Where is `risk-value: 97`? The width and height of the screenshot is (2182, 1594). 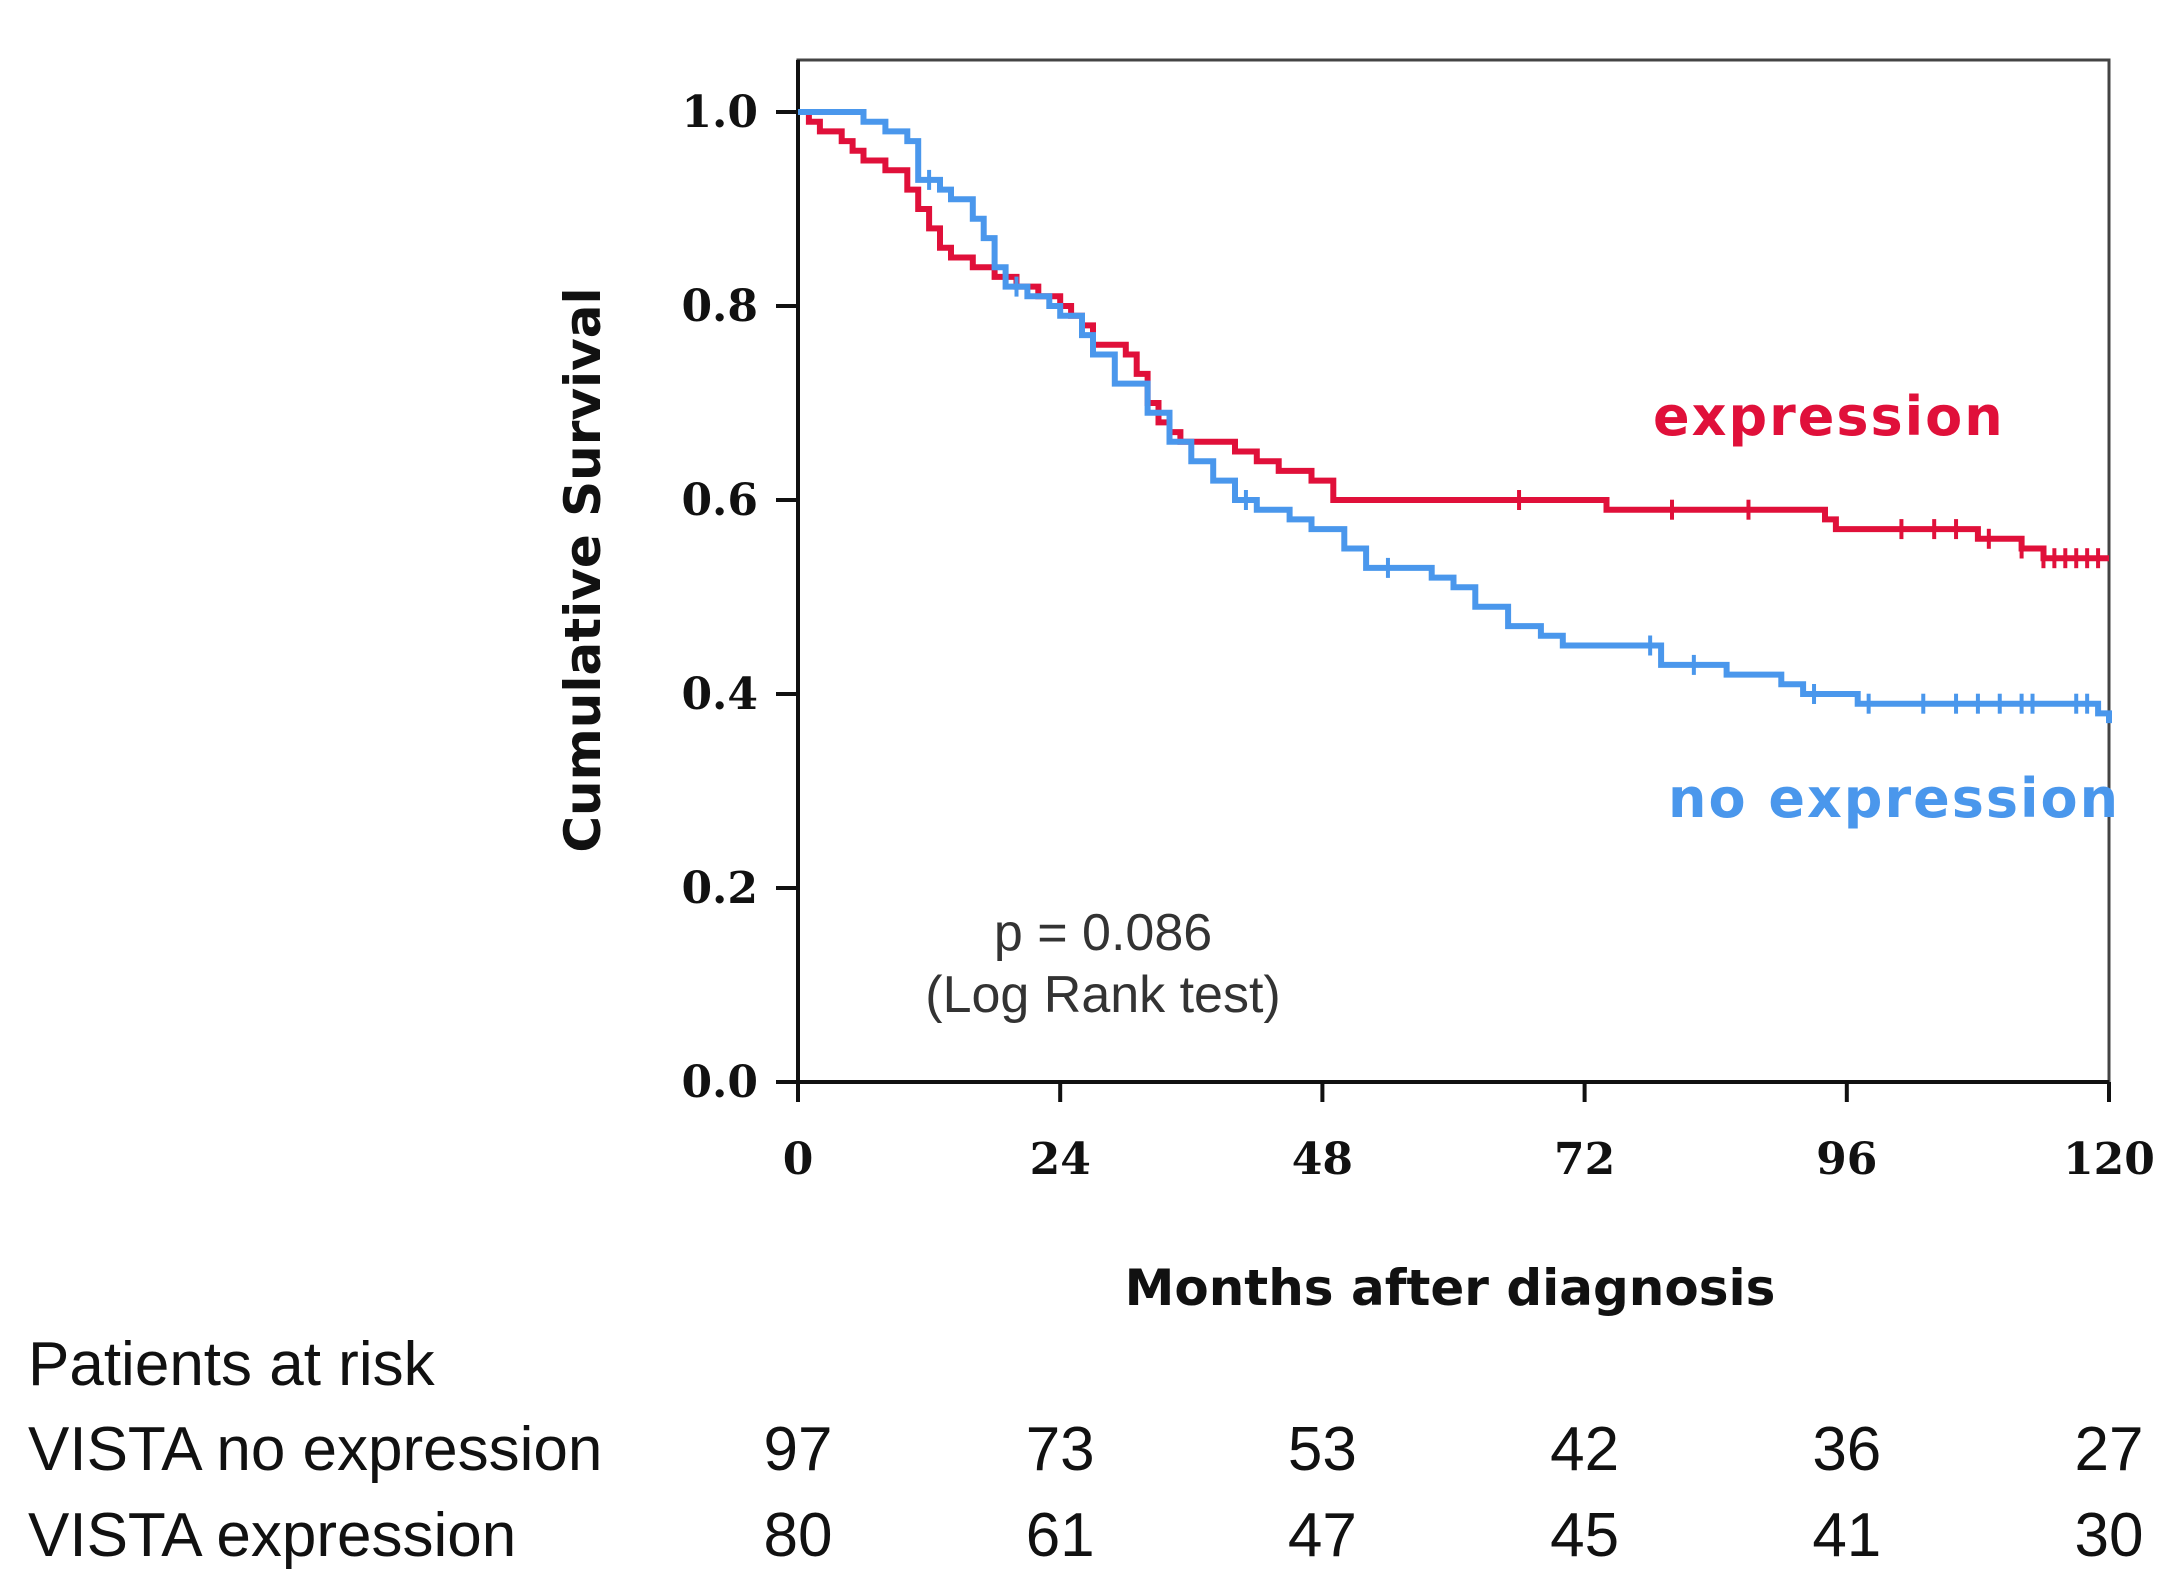 risk-value: 97 is located at coordinates (798, 1449).